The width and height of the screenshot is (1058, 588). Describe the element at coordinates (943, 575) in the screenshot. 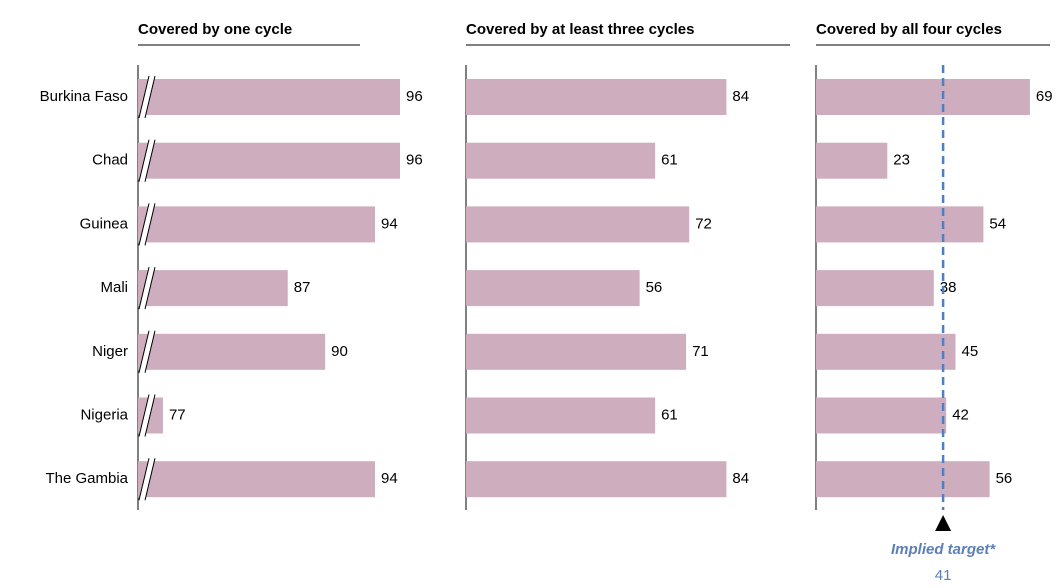

I see `target-value: 41` at that location.